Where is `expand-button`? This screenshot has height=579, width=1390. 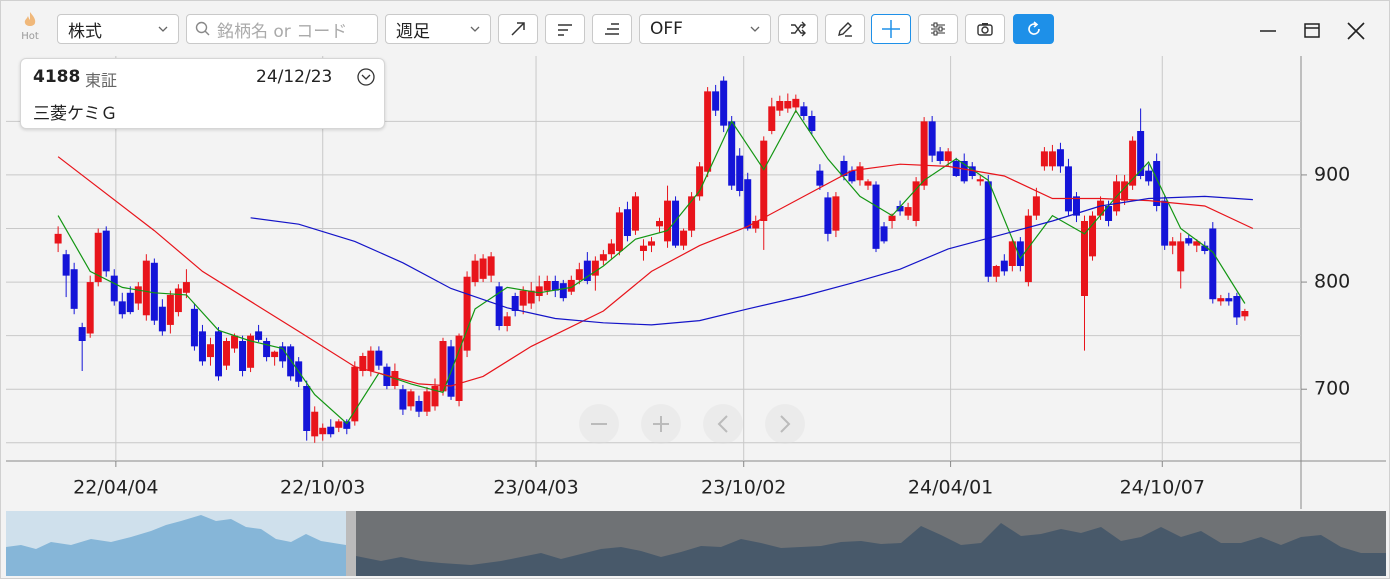
expand-button is located at coordinates (366, 77).